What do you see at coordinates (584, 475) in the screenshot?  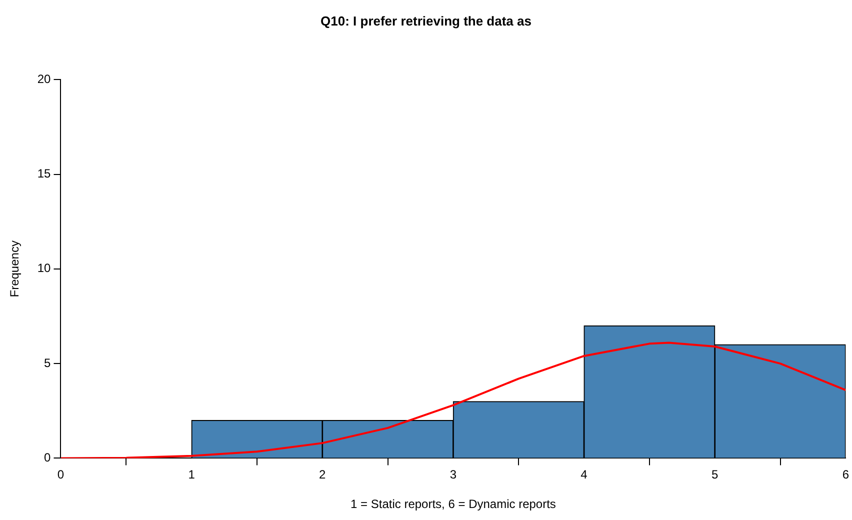 I see `x-tick-label: 4` at bounding box center [584, 475].